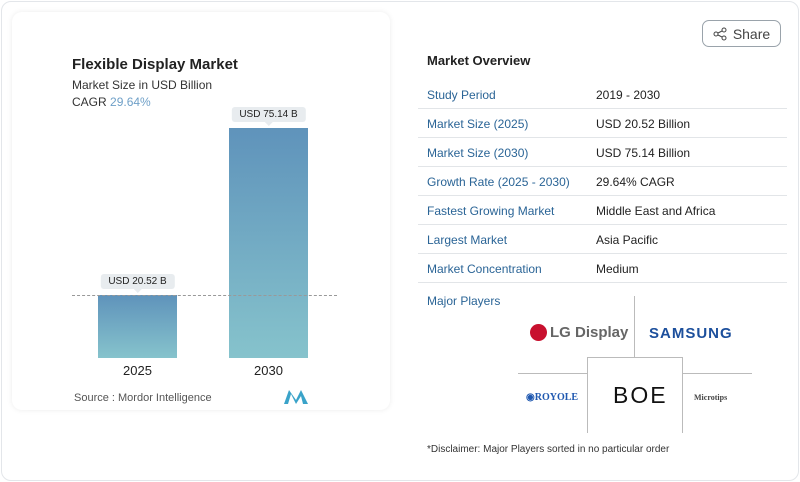 The height and width of the screenshot is (482, 800). I want to click on overview-row: Largest Market Asia Pacific, so click(602, 239).